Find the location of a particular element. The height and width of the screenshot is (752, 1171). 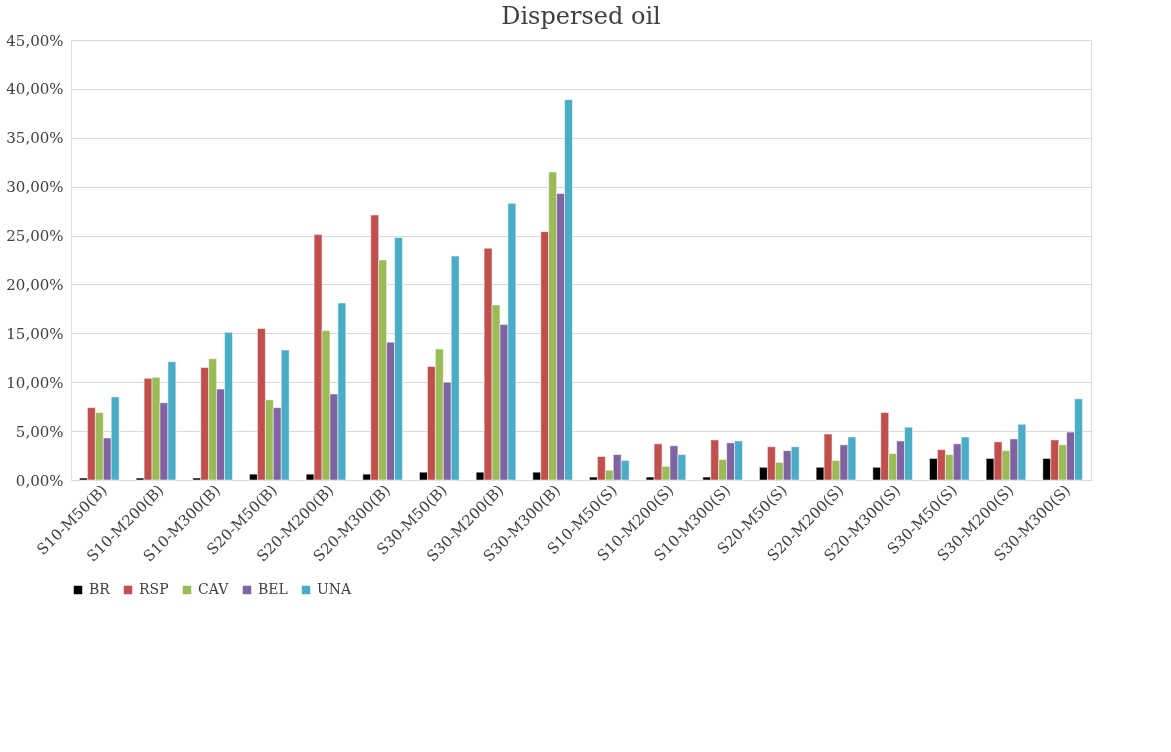

legend-label: CAV is located at coordinates (214, 589).